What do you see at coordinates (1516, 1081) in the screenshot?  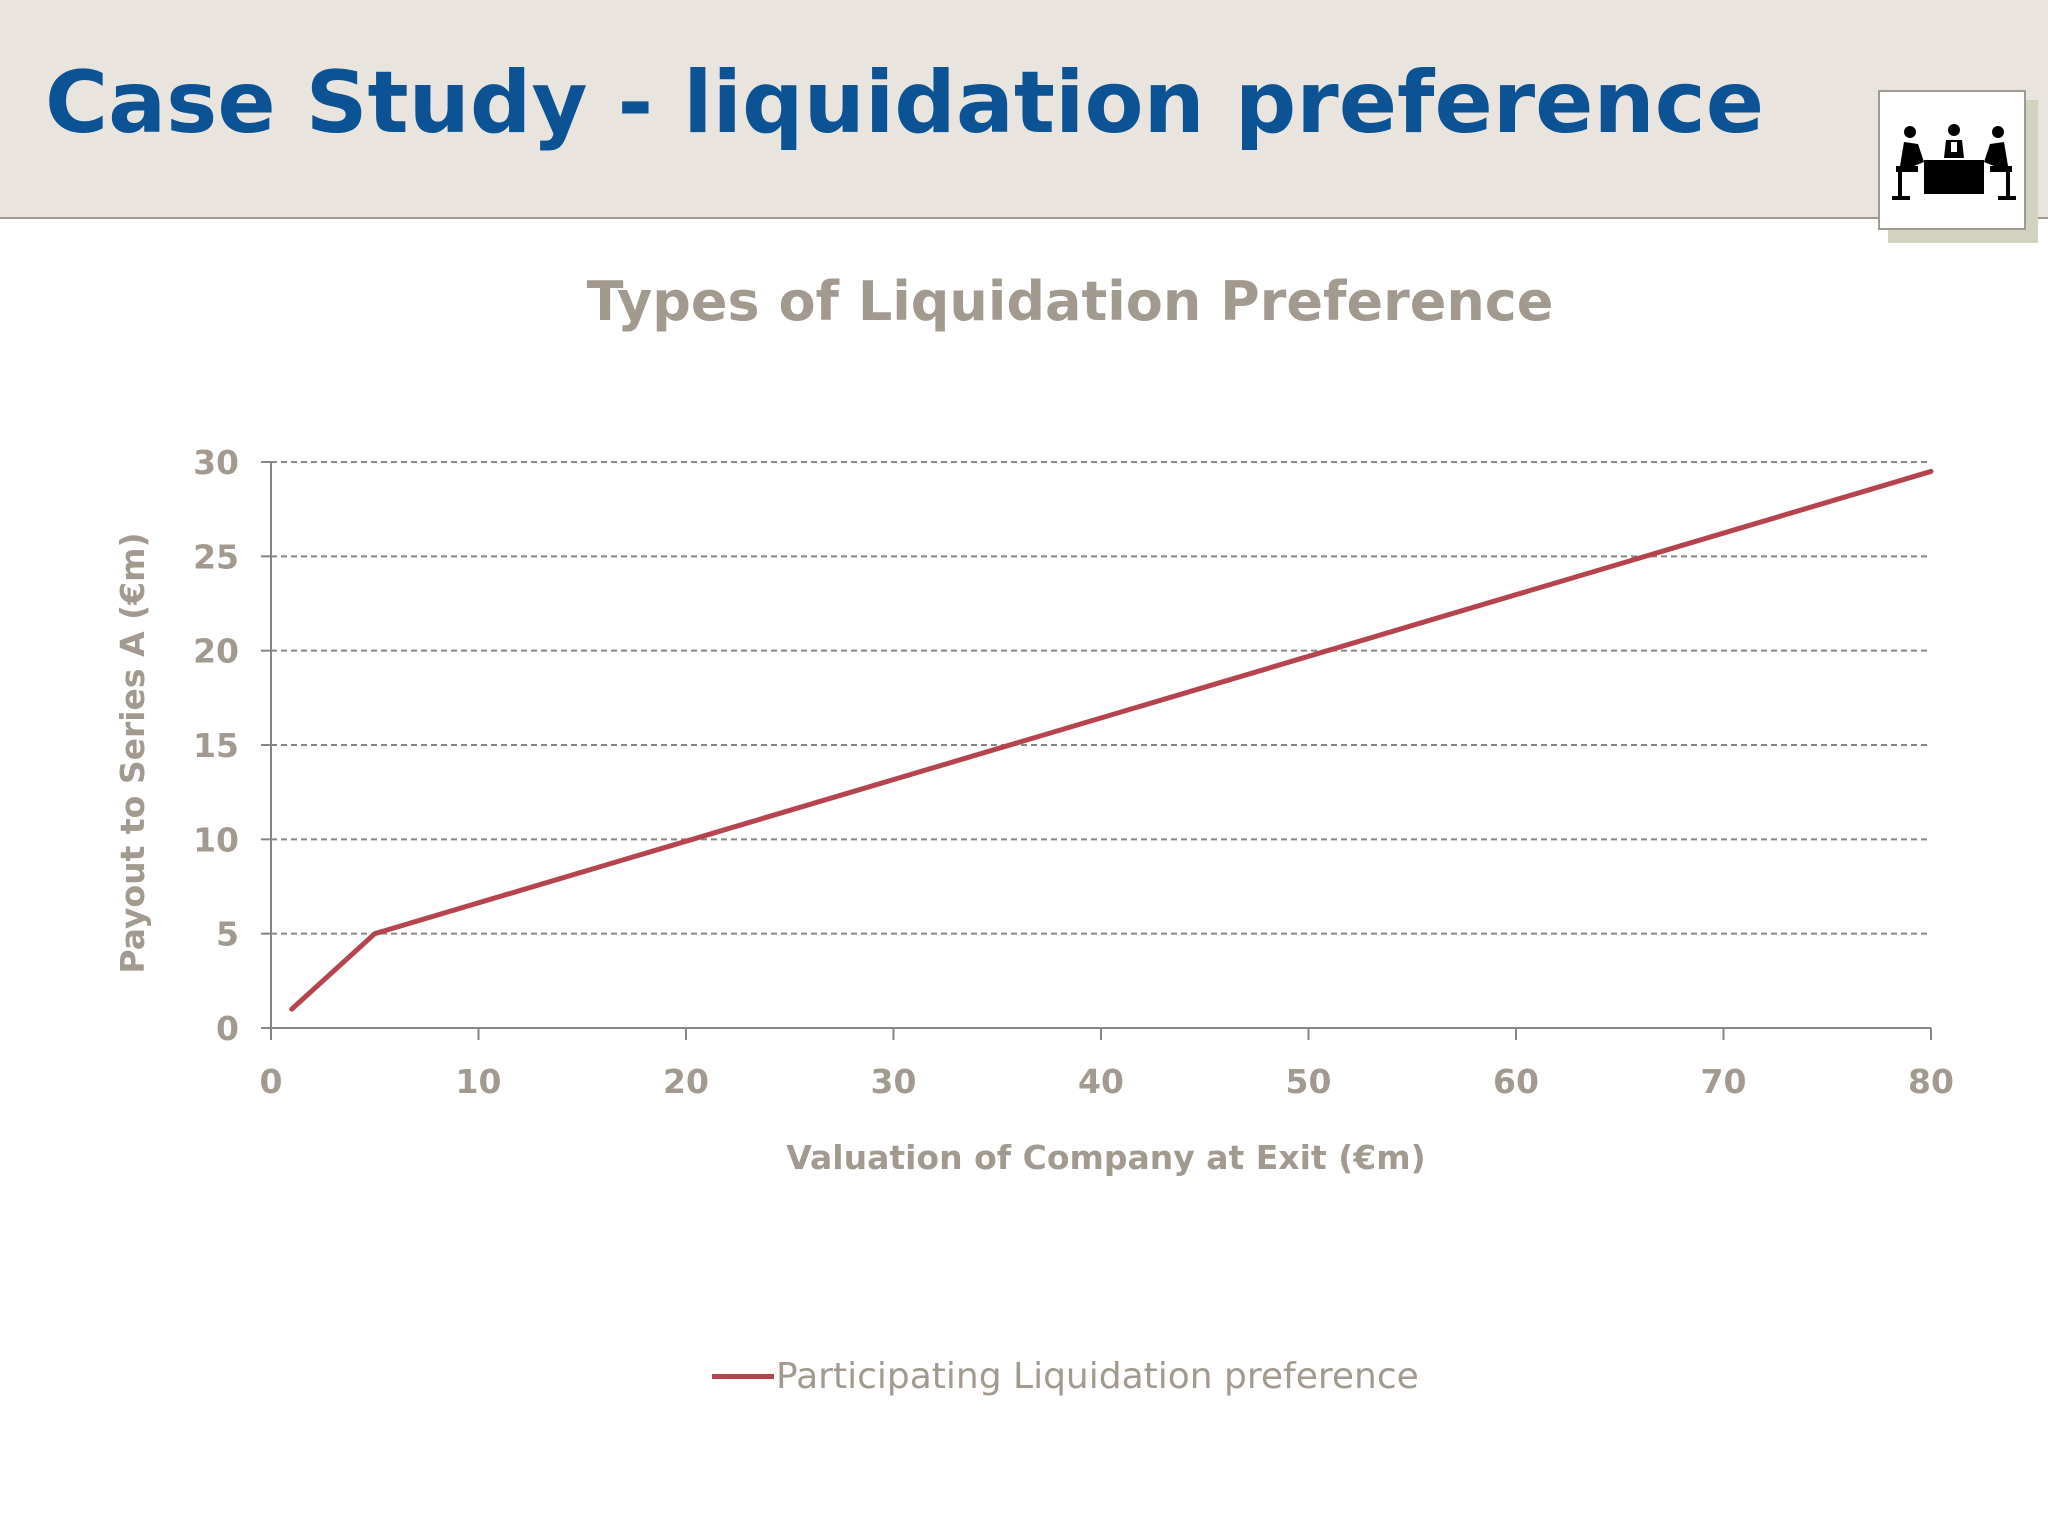 I see `x-tick-label-60: 60` at bounding box center [1516, 1081].